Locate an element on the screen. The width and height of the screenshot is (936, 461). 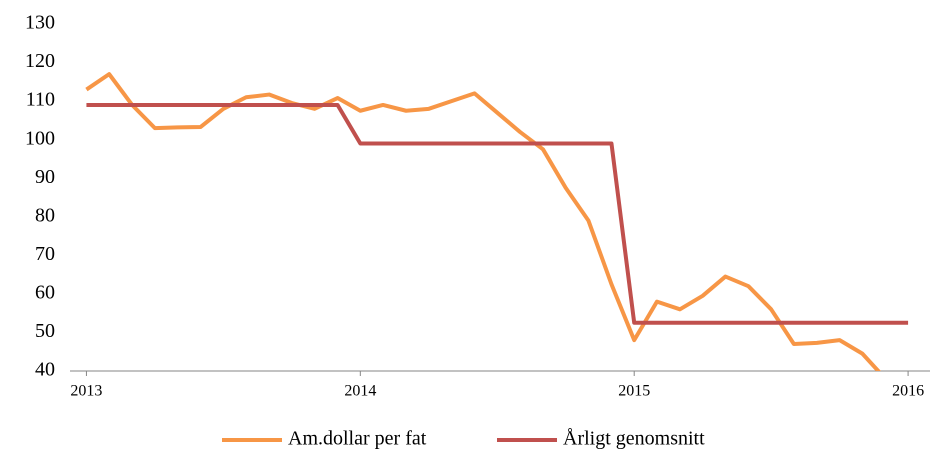
y-tick-label: 130 is located at coordinates (40, 23).